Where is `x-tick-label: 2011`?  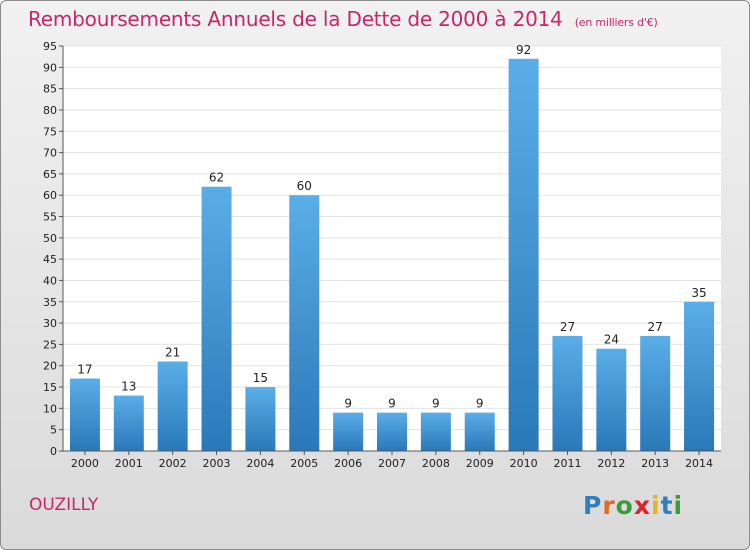
x-tick-label: 2011 is located at coordinates (567, 463).